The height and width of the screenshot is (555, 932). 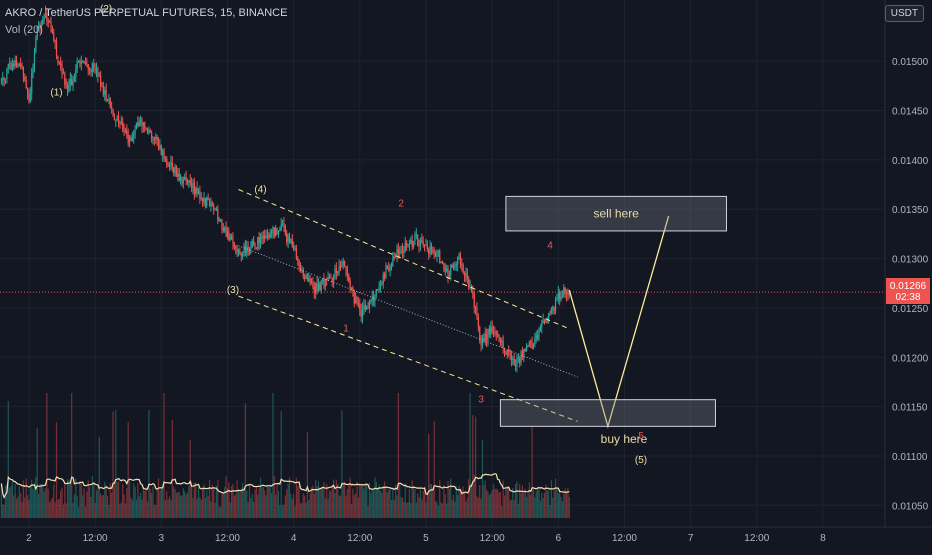 What do you see at coordinates (904, 13) in the screenshot?
I see `currency-badge: USDT` at bounding box center [904, 13].